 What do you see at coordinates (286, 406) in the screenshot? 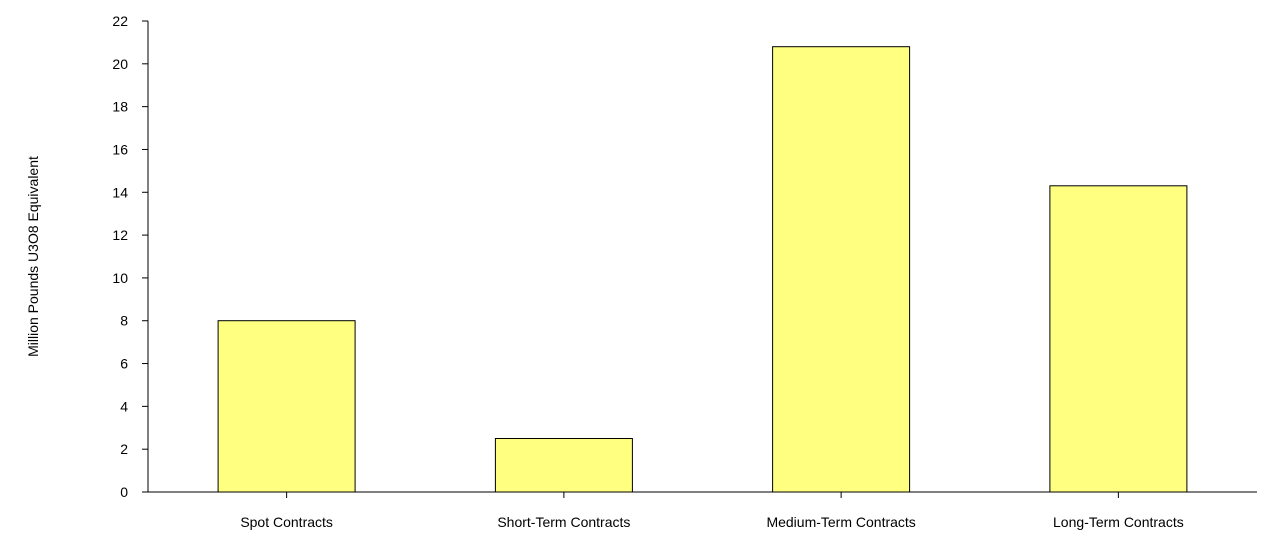
I see `bar-spot-contracts` at bounding box center [286, 406].